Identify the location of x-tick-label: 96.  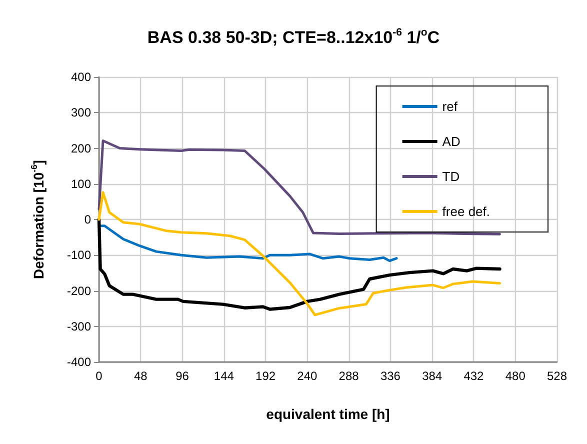
(183, 376).